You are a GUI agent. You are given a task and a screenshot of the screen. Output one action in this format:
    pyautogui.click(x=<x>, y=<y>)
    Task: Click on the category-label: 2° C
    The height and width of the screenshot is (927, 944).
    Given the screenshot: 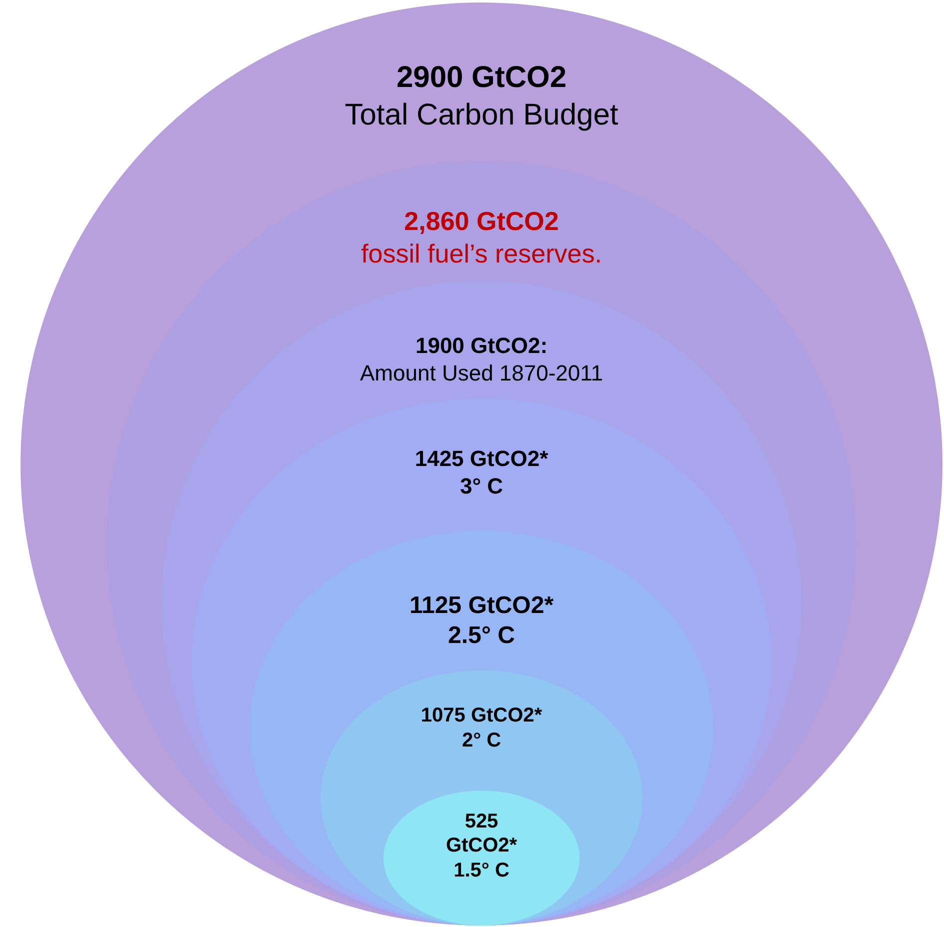 What is the action you would take?
    pyautogui.click(x=482, y=740)
    